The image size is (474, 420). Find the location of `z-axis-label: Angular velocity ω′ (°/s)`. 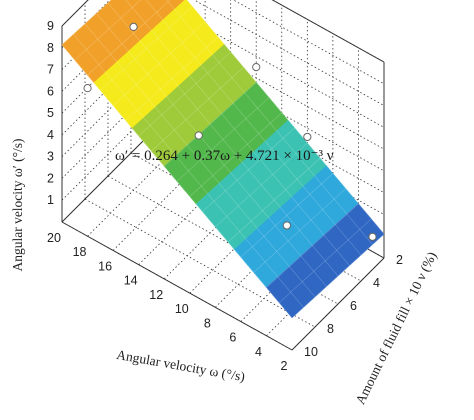

z-axis-label: Angular velocity ω′ (°/s) is located at coordinates (17, 204).